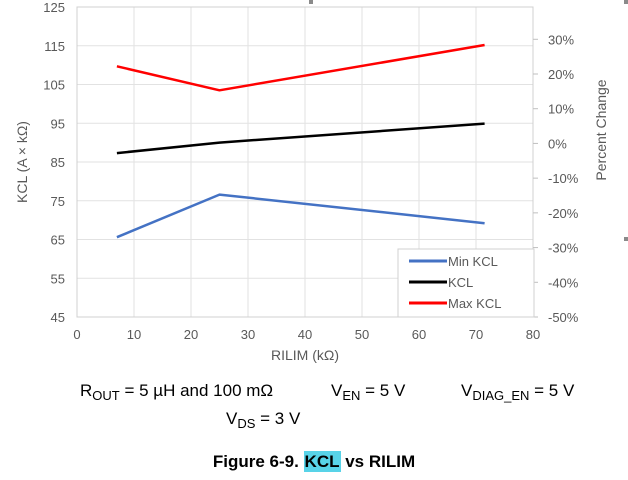 This screenshot has width=628, height=480. I want to click on x-tick-label: 10, so click(134, 334).